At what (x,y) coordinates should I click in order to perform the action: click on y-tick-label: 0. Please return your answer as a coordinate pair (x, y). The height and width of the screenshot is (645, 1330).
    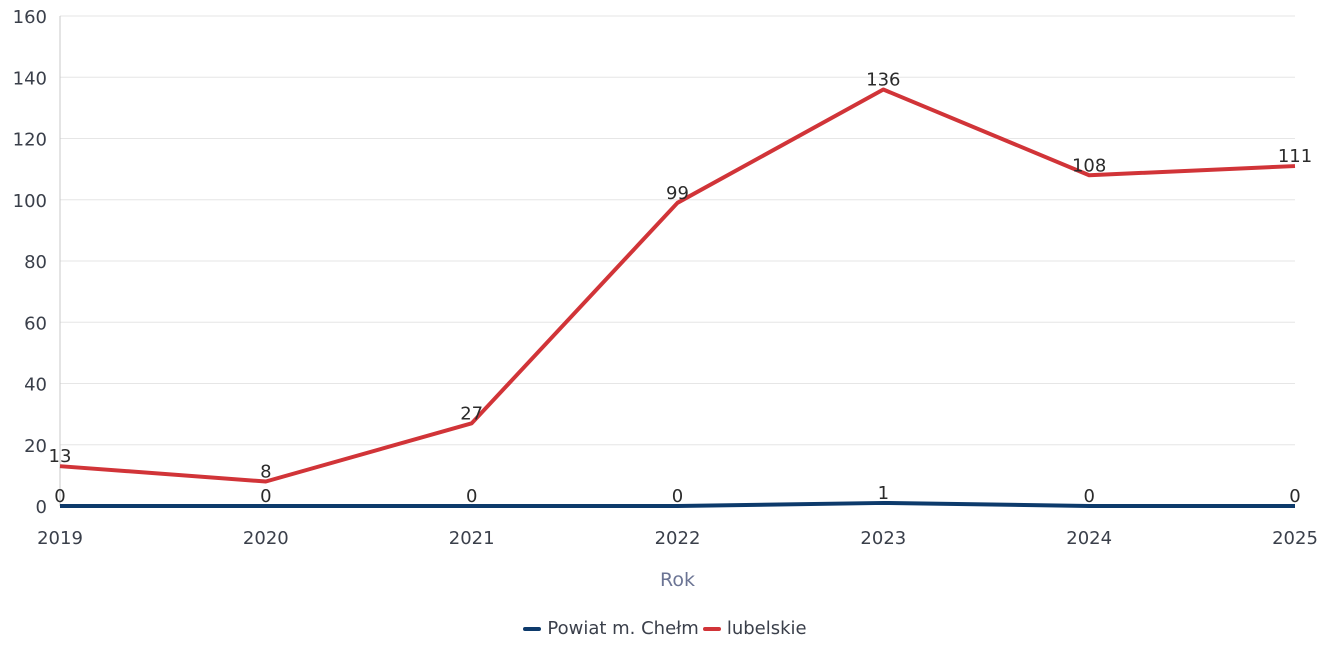
    Looking at the image, I should click on (41, 507).